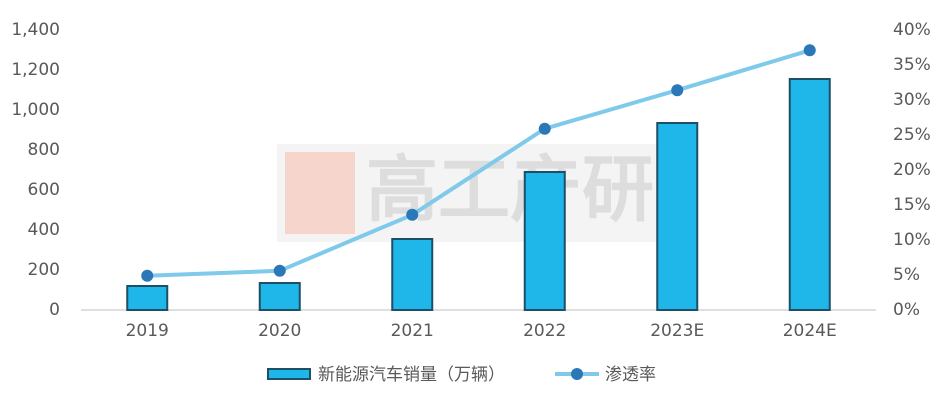 The width and height of the screenshot is (934, 400). What do you see at coordinates (412, 331) in the screenshot?
I see `x-tick-label: 2021` at bounding box center [412, 331].